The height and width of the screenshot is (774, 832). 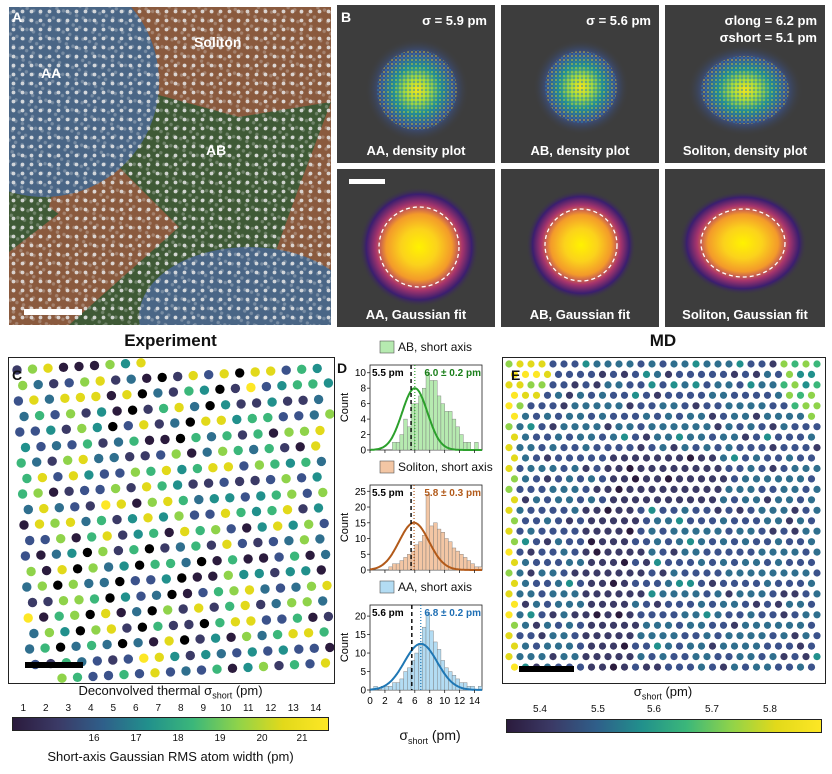 I want to click on histogram-ytick-label: 0, so click(x=363, y=451).